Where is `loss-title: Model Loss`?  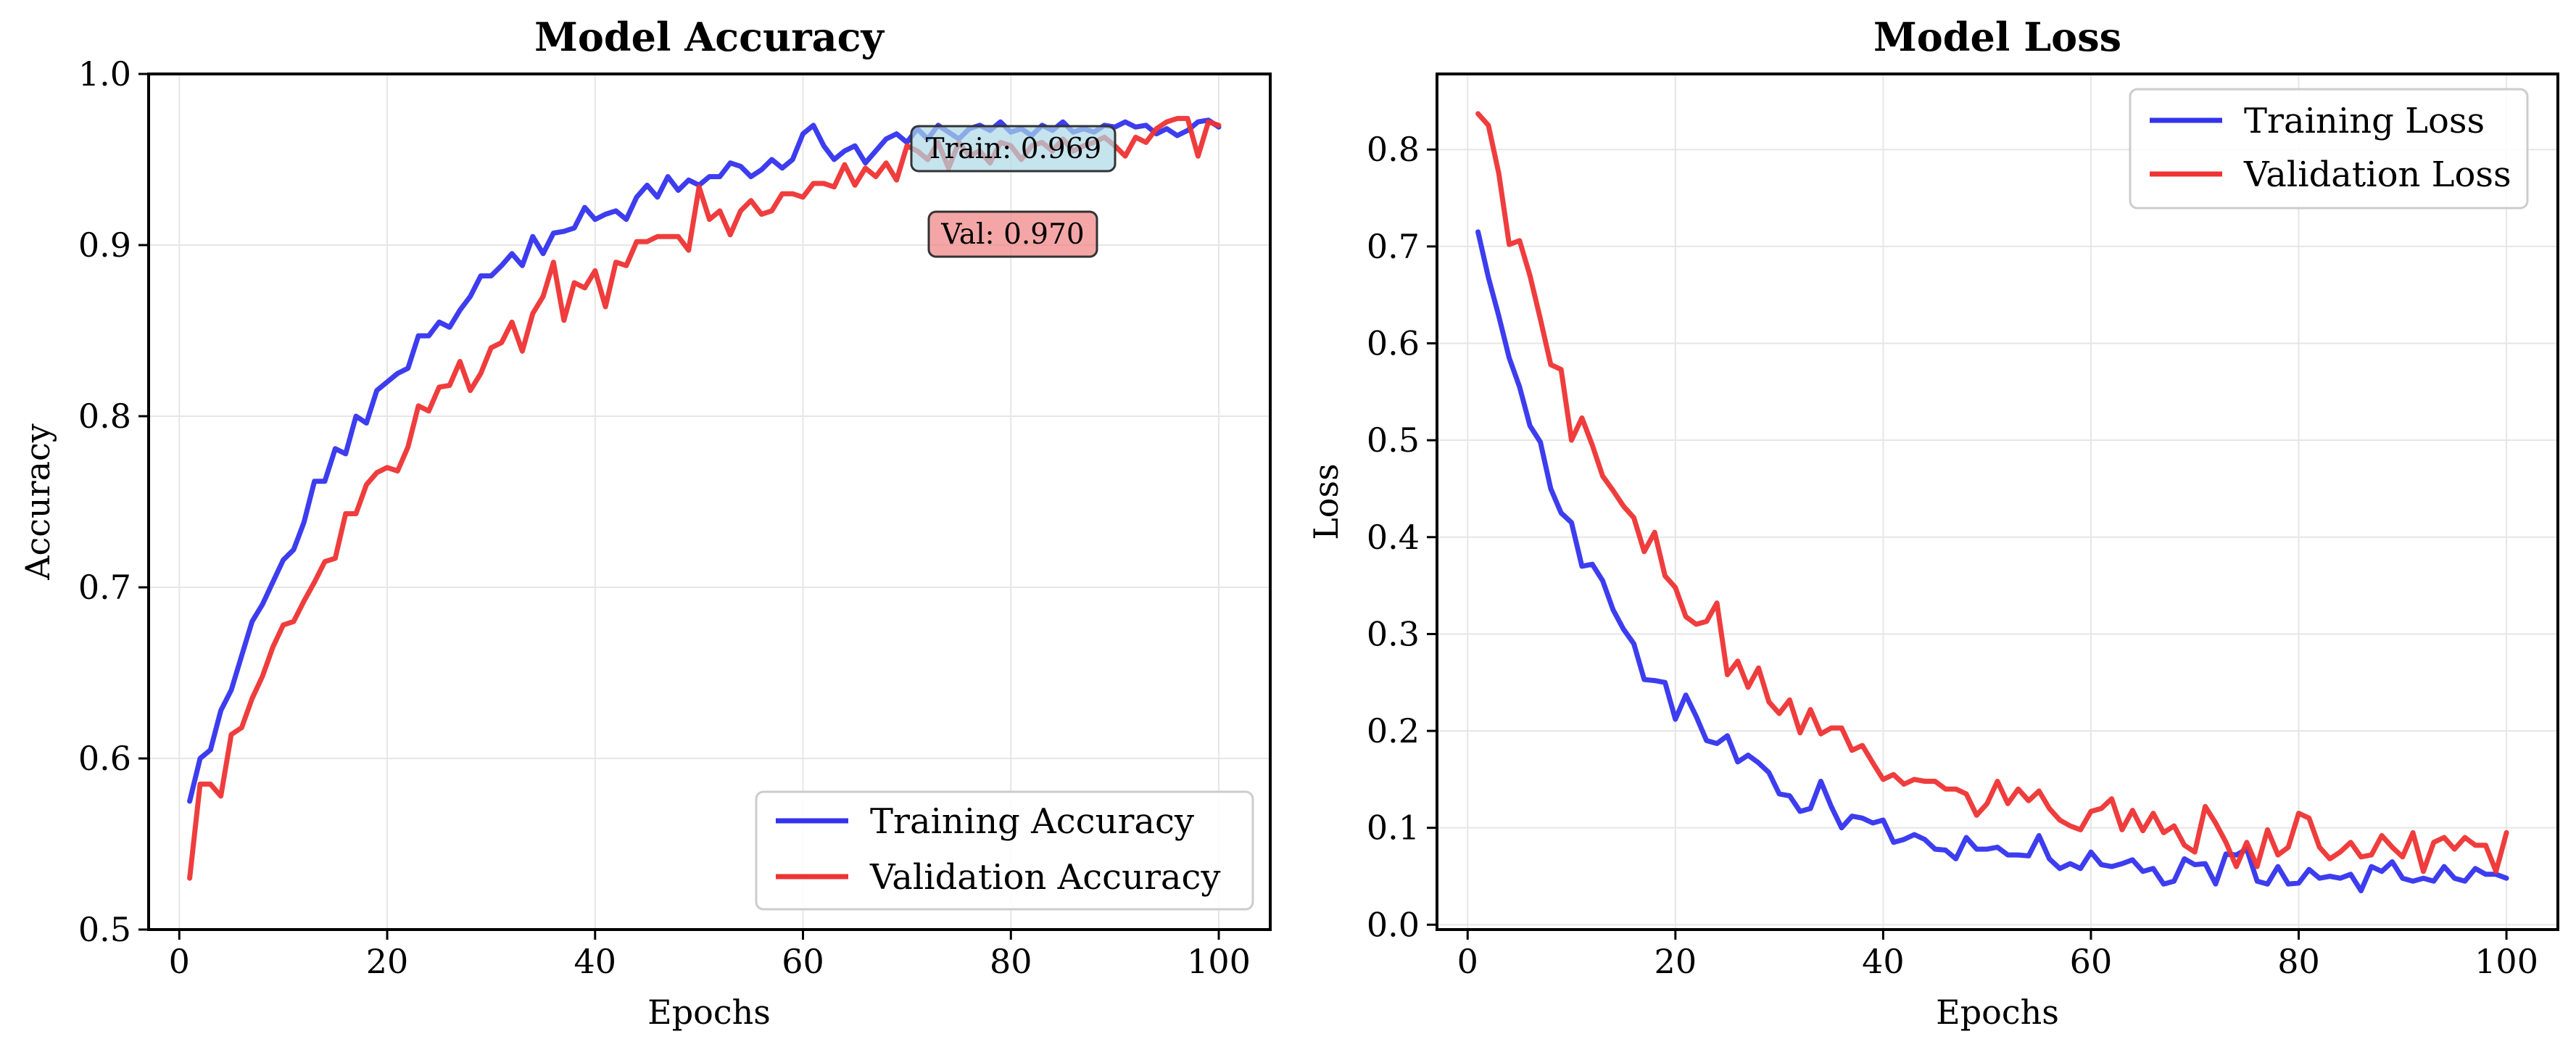 loss-title: Model Loss is located at coordinates (1997, 37).